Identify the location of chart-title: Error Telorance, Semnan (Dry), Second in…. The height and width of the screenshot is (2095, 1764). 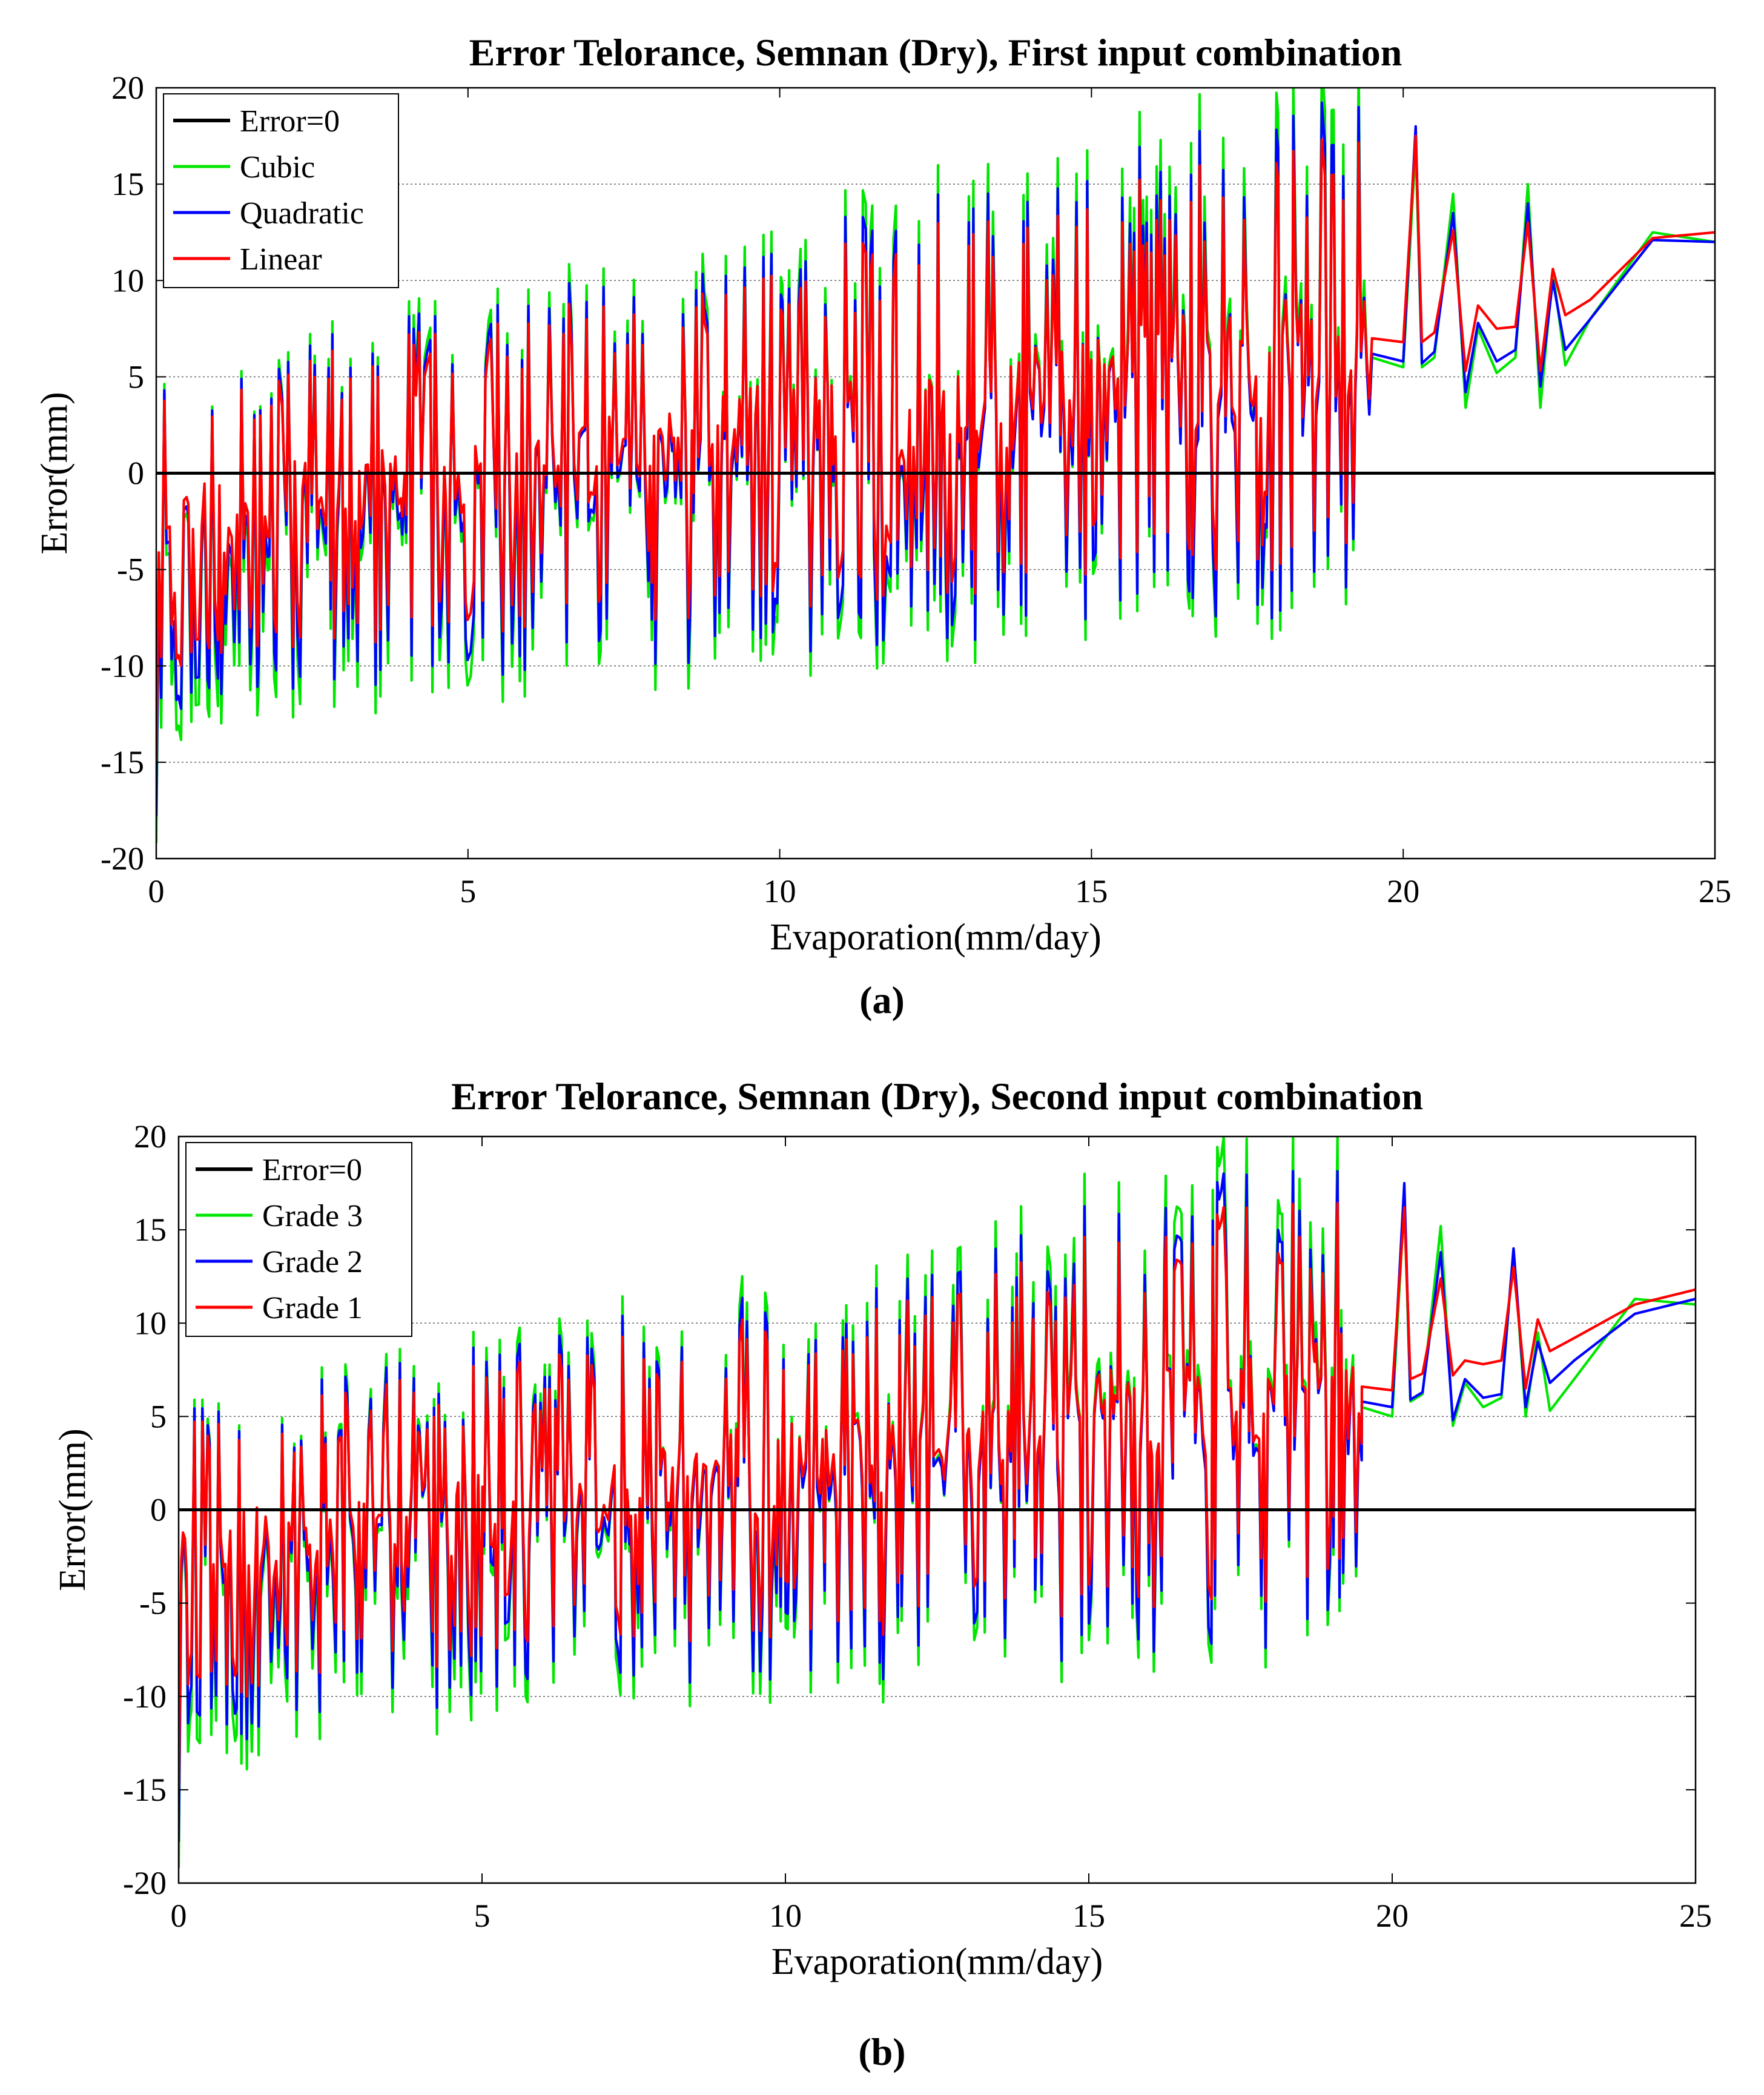
(937, 1096).